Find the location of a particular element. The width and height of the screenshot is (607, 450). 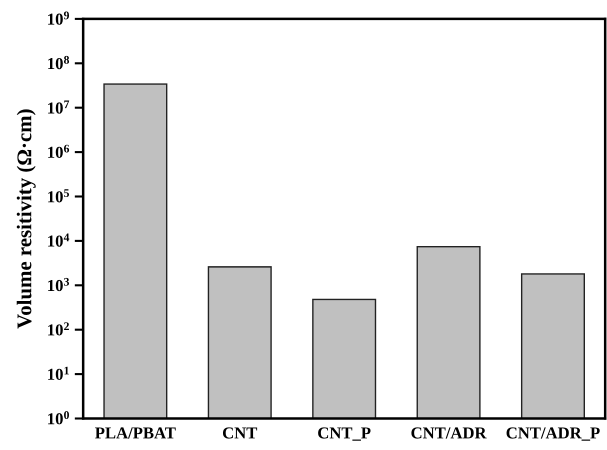

x-tick-label: CNT/ADR_P is located at coordinates (553, 434).